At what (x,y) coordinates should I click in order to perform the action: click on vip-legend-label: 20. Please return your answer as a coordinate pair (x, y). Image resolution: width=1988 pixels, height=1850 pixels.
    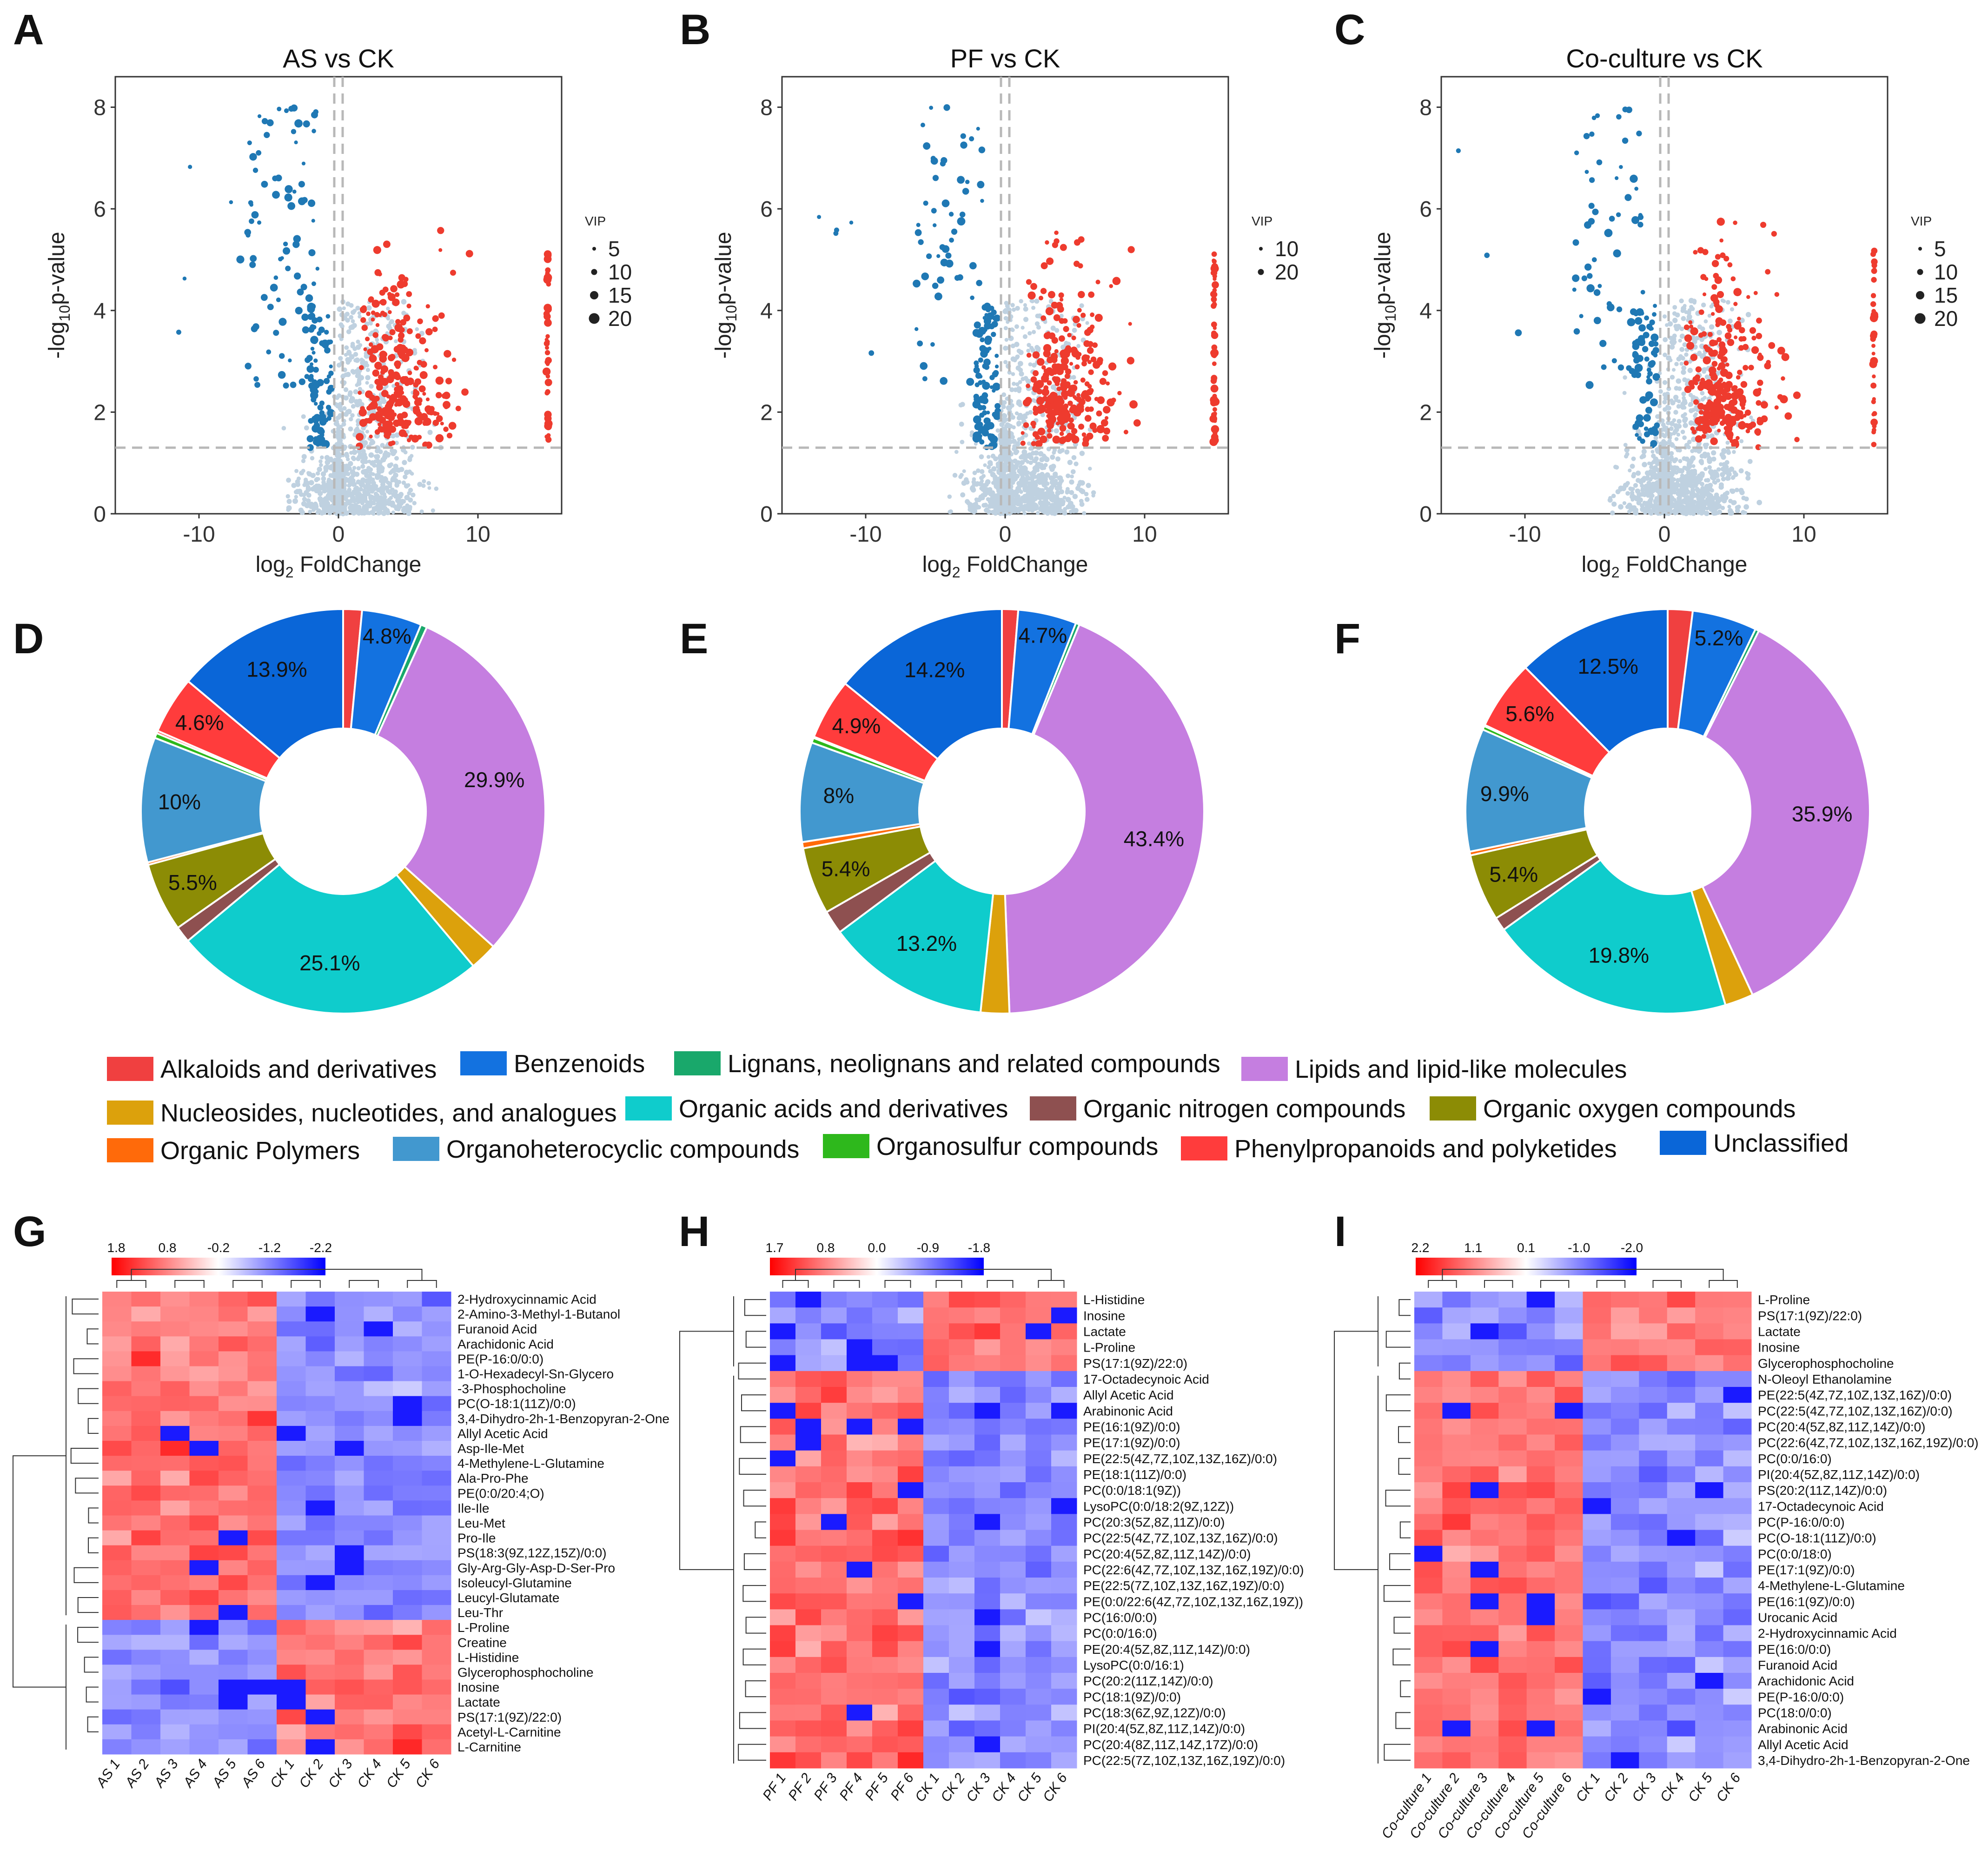
    Looking at the image, I should click on (620, 318).